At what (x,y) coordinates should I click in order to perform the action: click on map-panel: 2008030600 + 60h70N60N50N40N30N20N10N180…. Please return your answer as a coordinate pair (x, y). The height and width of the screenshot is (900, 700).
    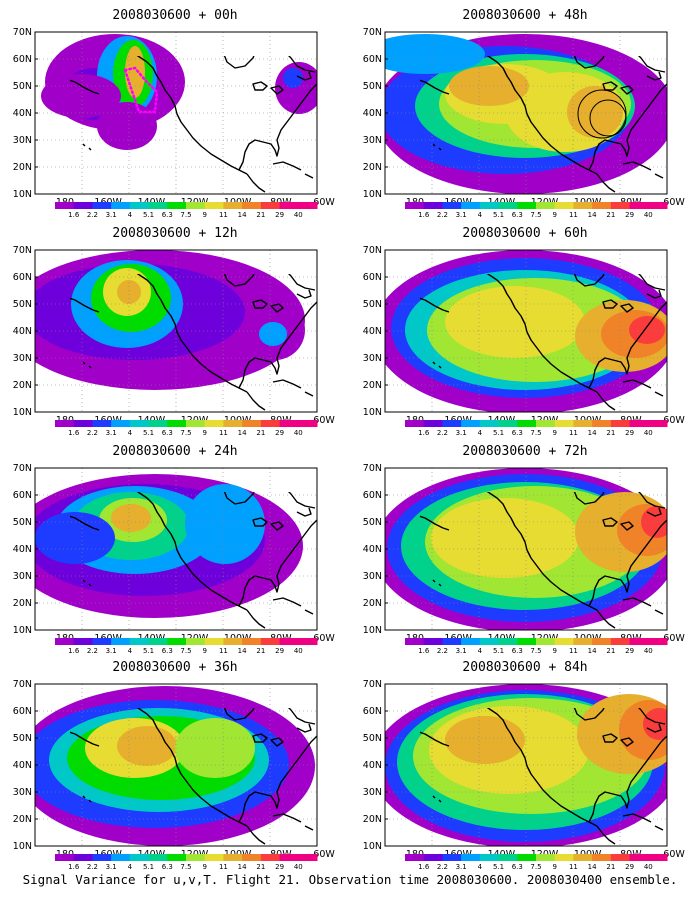
    Looking at the image, I should click on (525, 335).